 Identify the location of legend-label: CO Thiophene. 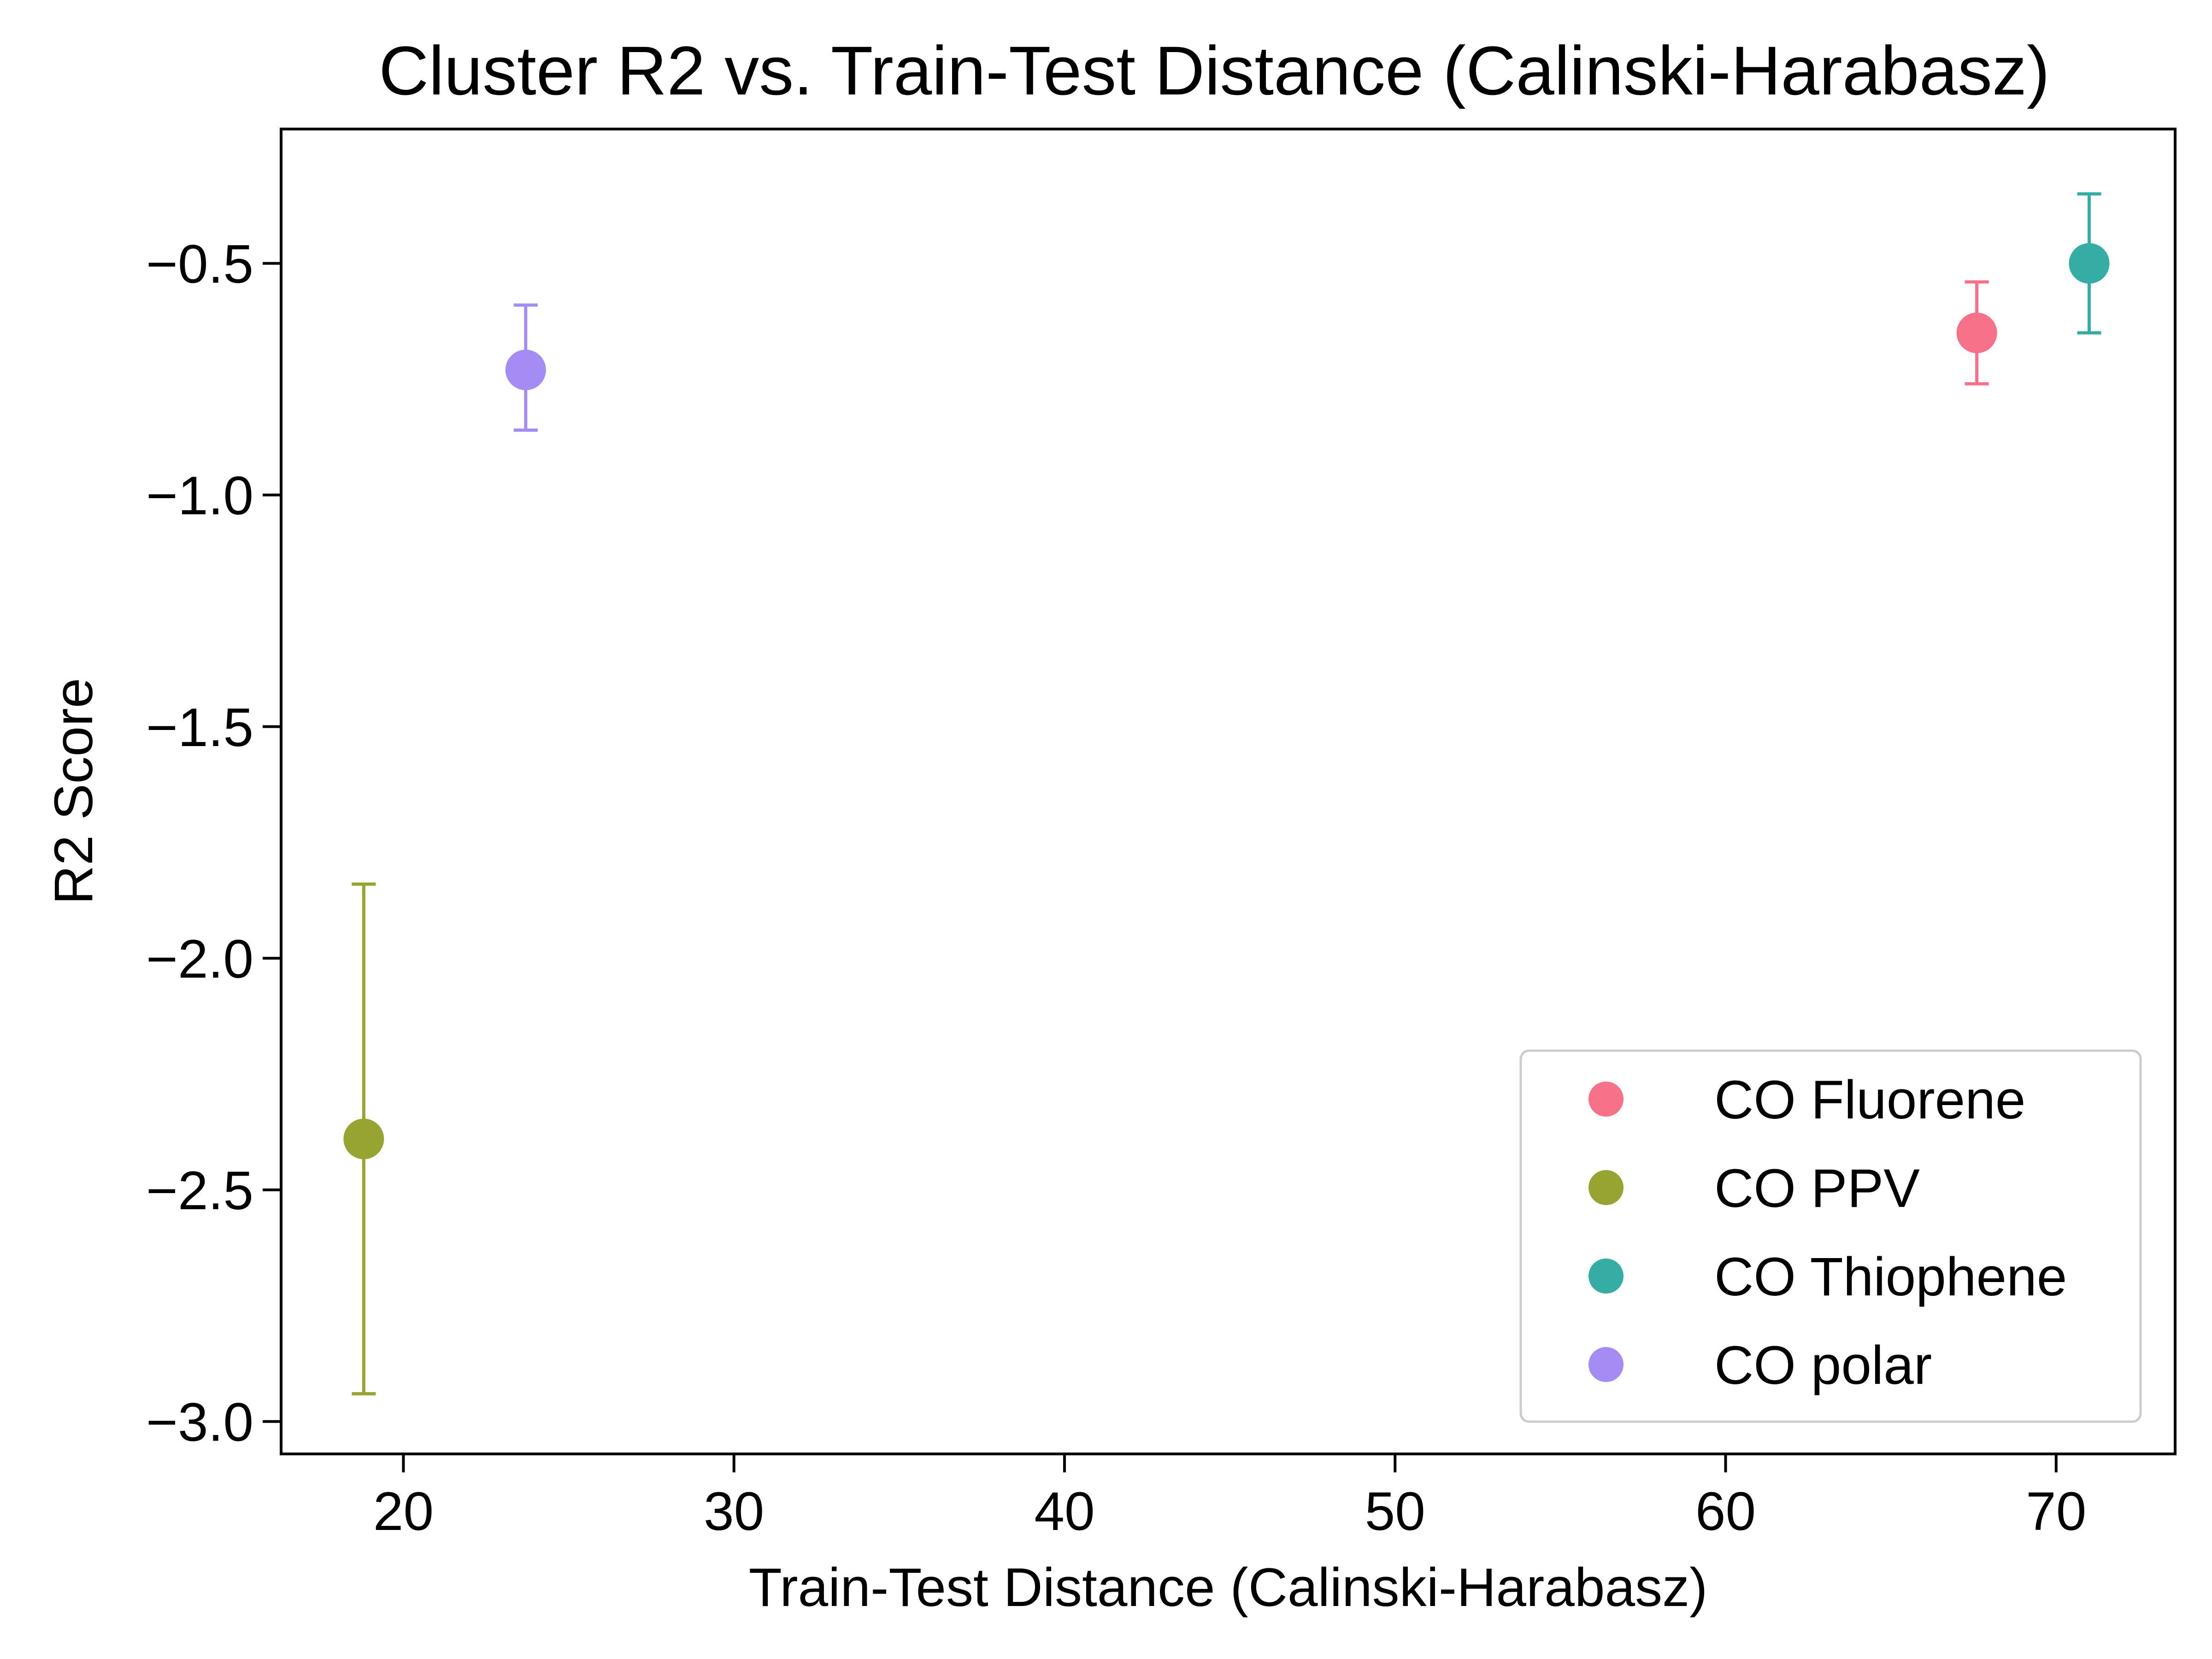
(1890, 1277).